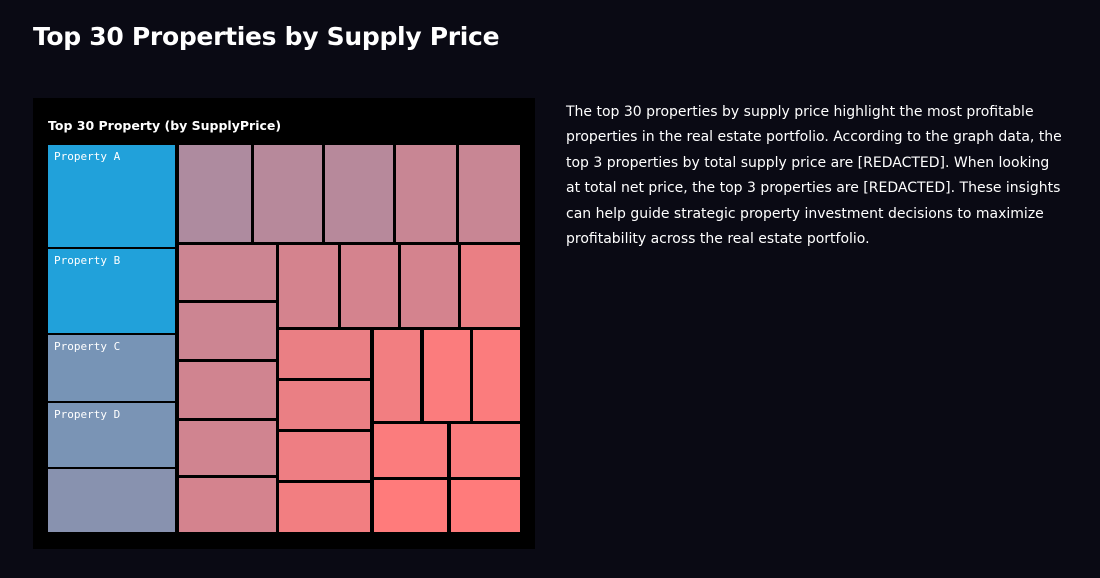 The height and width of the screenshot is (578, 1100). What do you see at coordinates (111, 196) in the screenshot?
I see `treemap-tile: Property A` at bounding box center [111, 196].